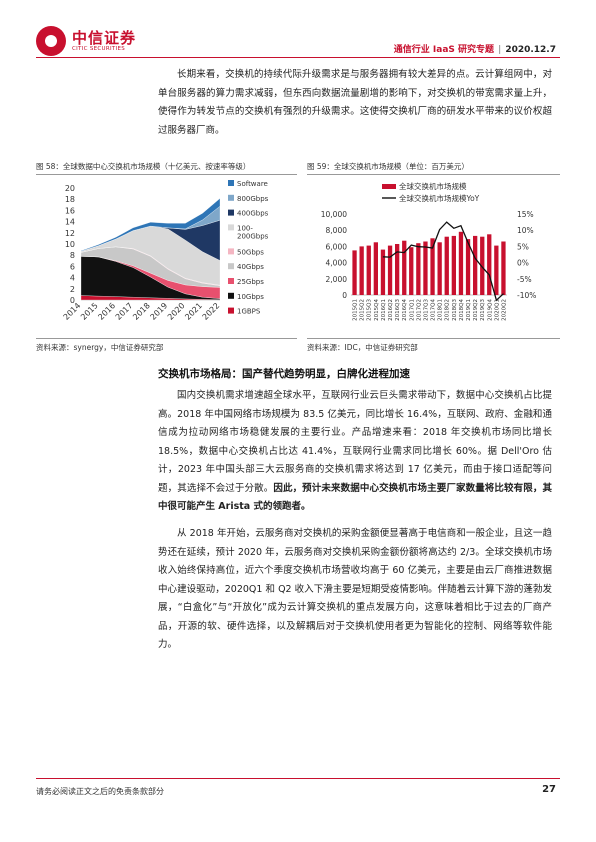  I want to click on report-date: 2020.12.7, so click(530, 50).